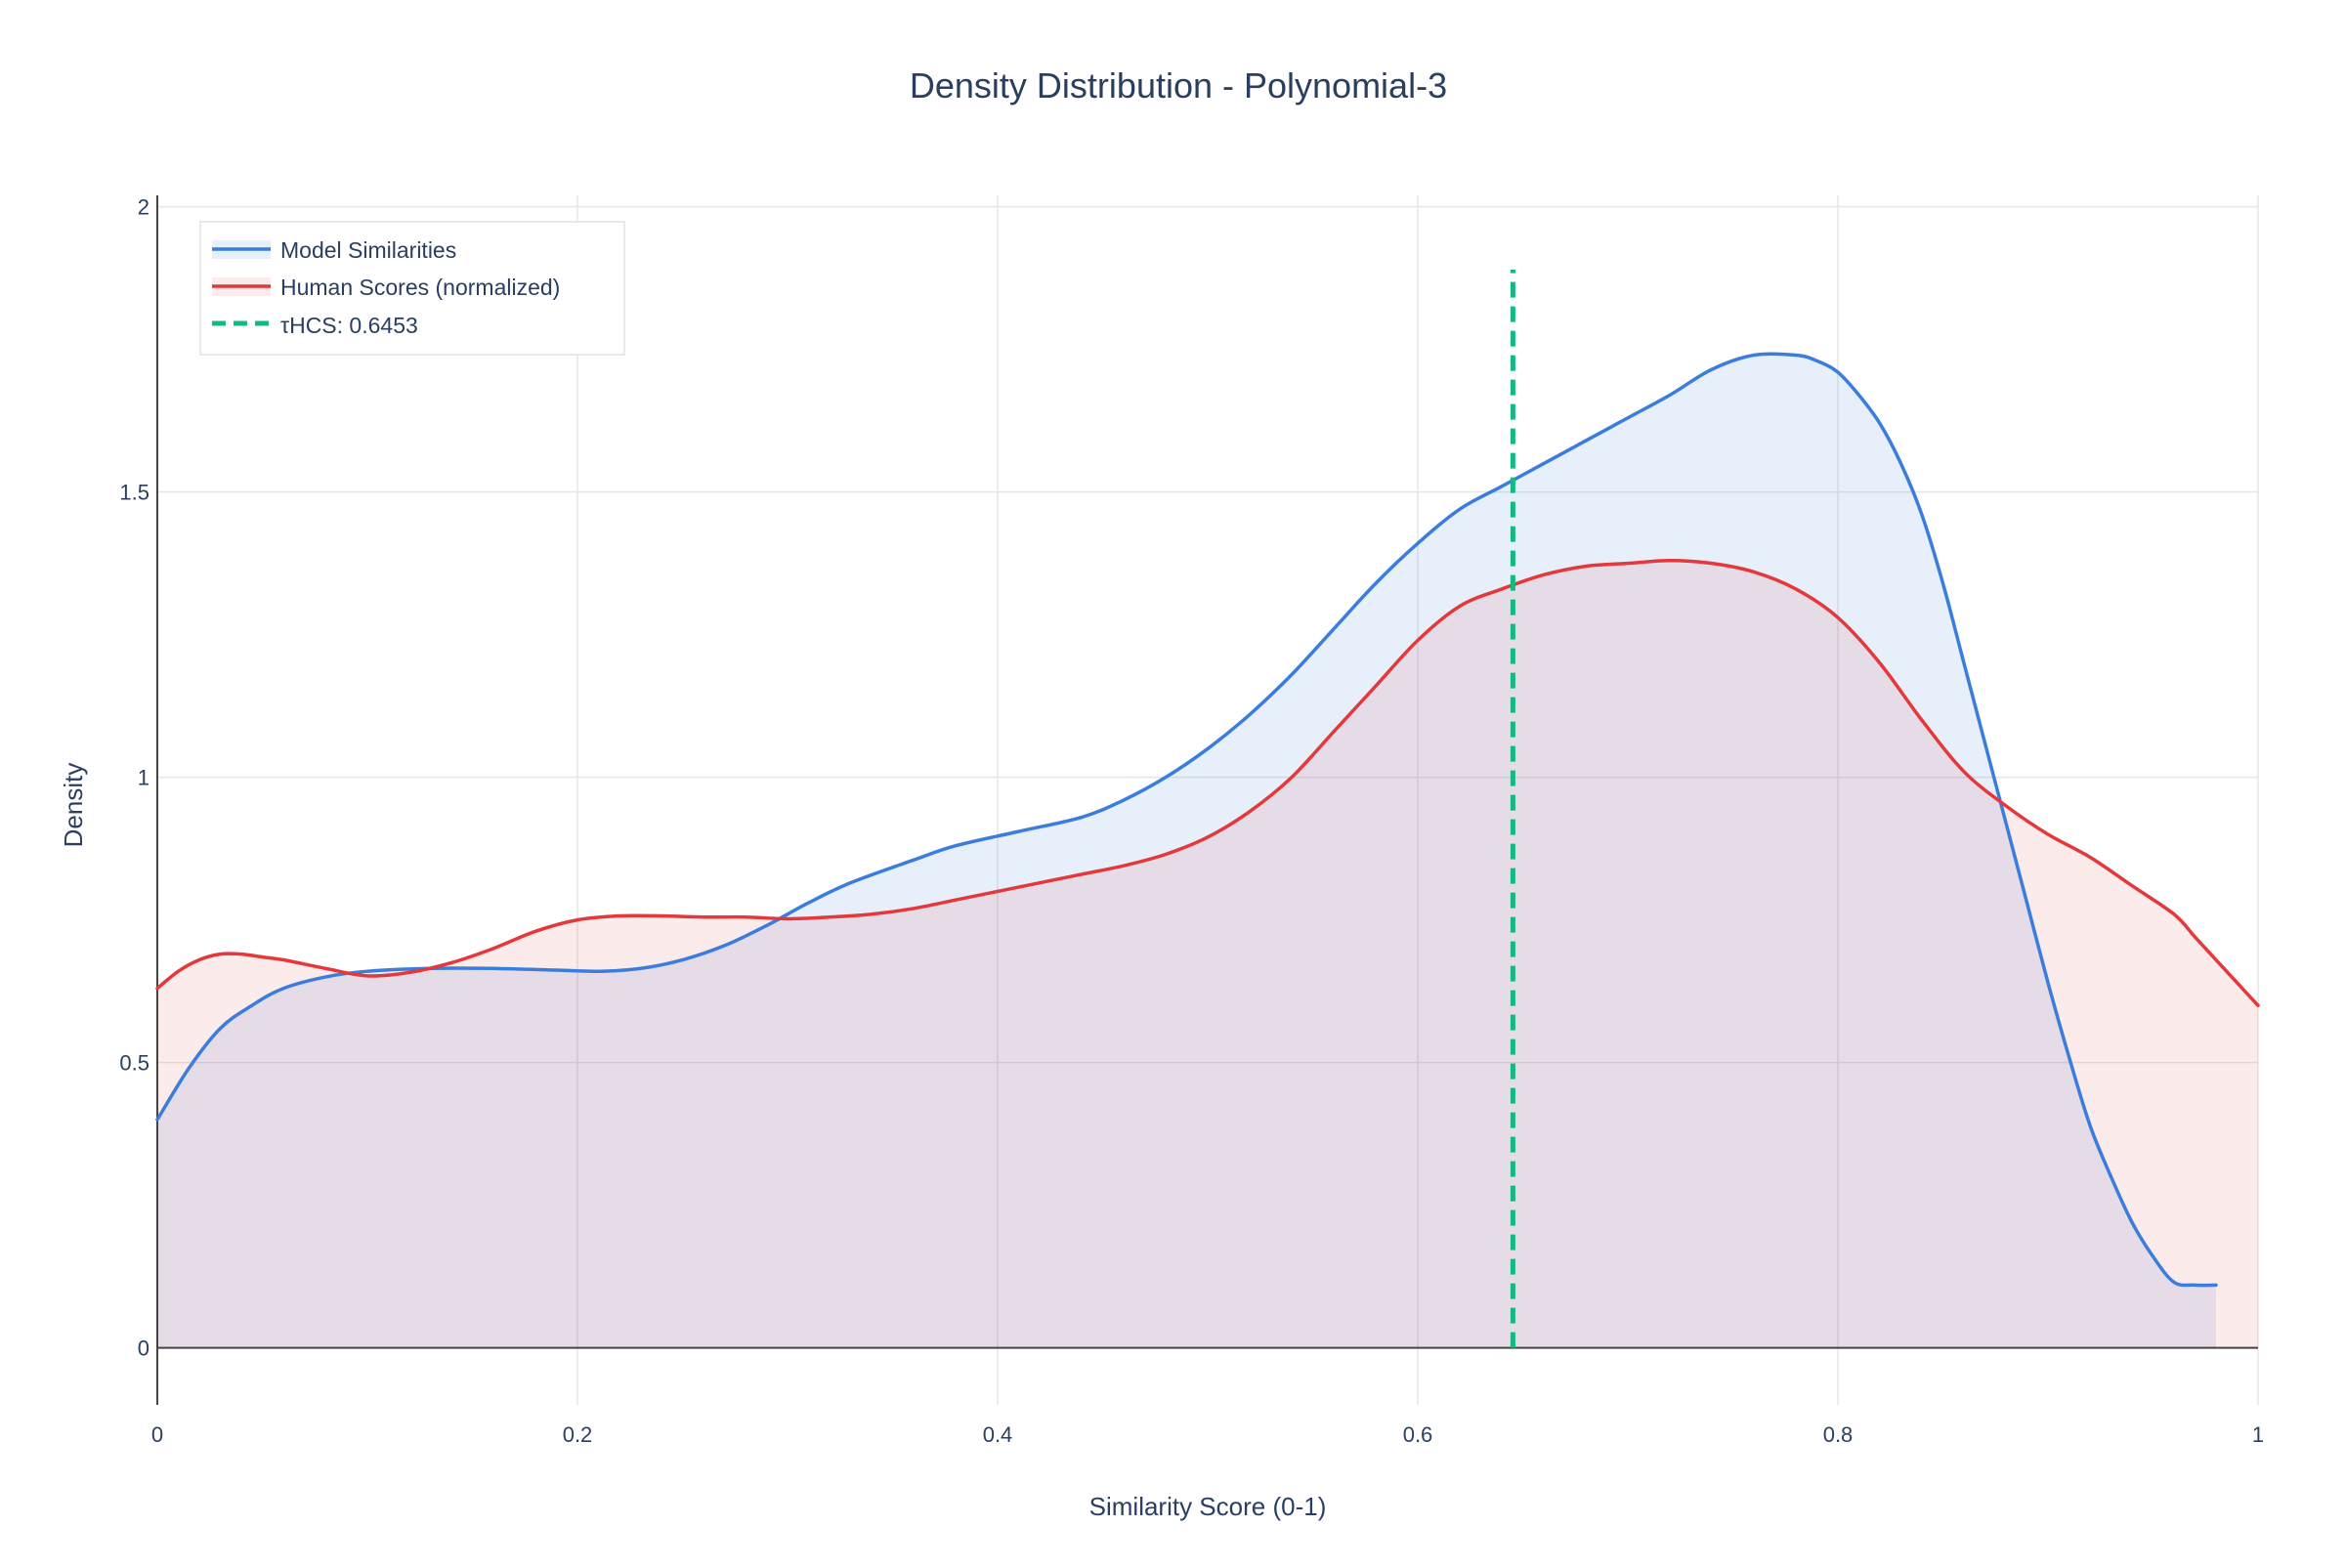 The image size is (2345, 1568). I want to click on x-tick-label: 0.2, so click(578, 1434).